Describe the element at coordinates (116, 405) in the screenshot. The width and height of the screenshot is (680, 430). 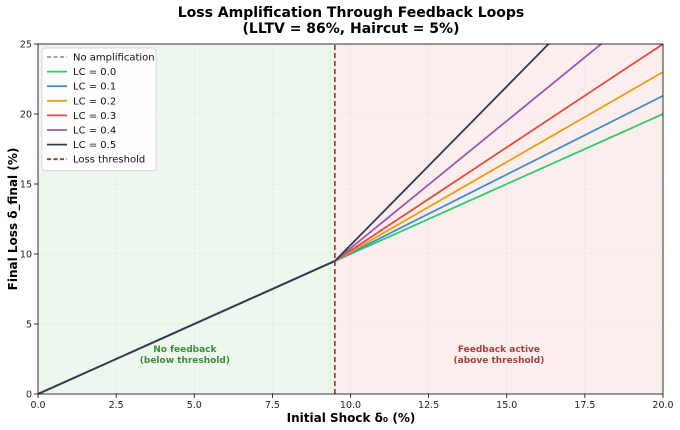
I see `x-tick-label: 2.5` at that location.